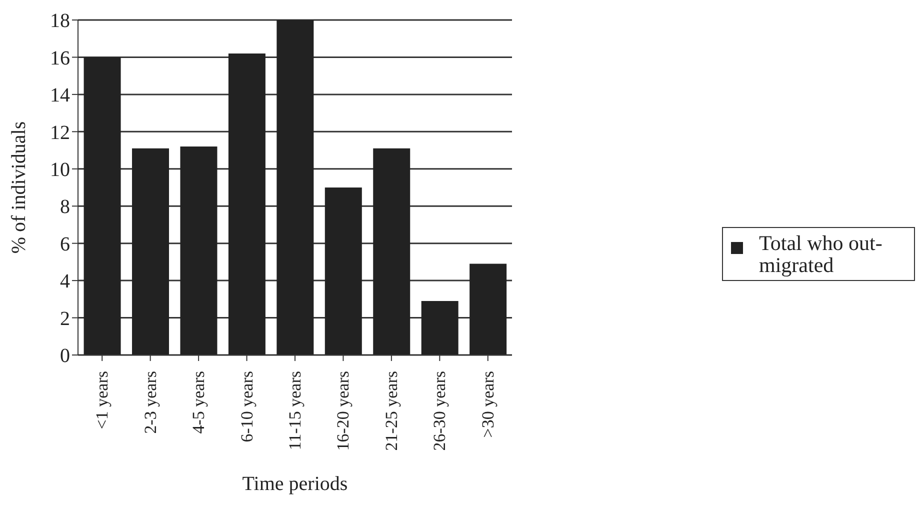  What do you see at coordinates (440, 411) in the screenshot?
I see `x-tick-label: 26-30 years` at bounding box center [440, 411].